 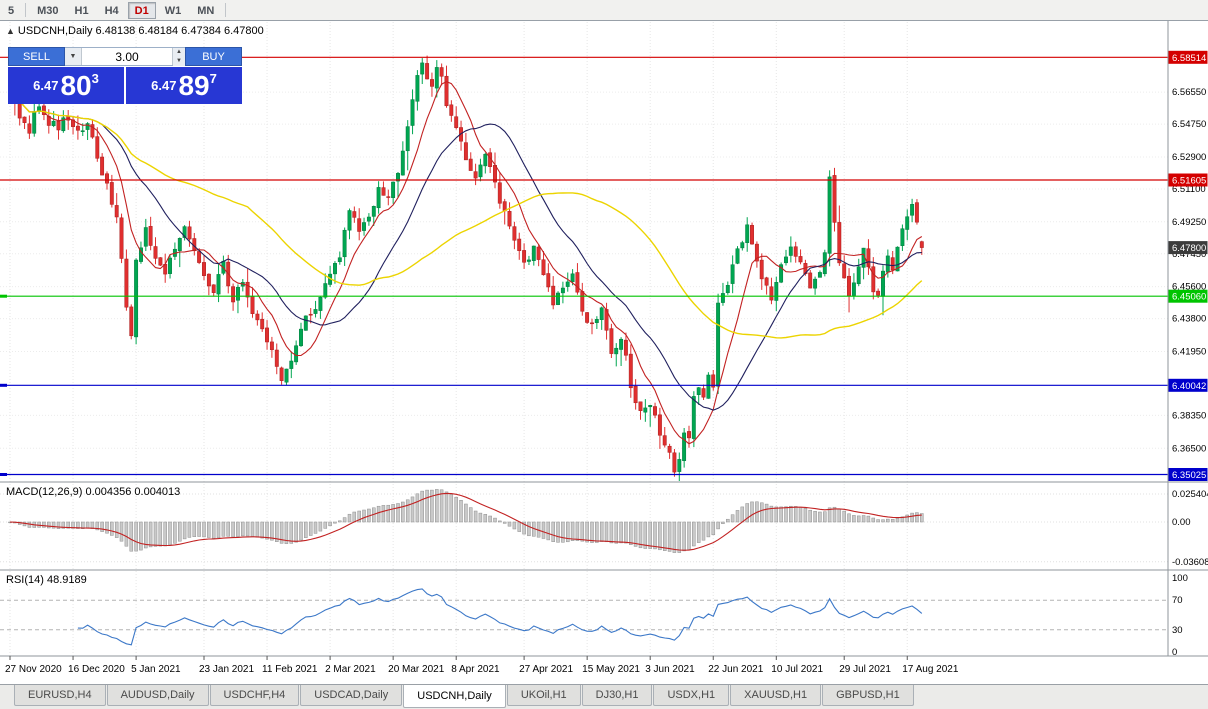 What do you see at coordinates (691, 695) in the screenshot?
I see `chart-tab-usdx: USDX,H1` at bounding box center [691, 695].